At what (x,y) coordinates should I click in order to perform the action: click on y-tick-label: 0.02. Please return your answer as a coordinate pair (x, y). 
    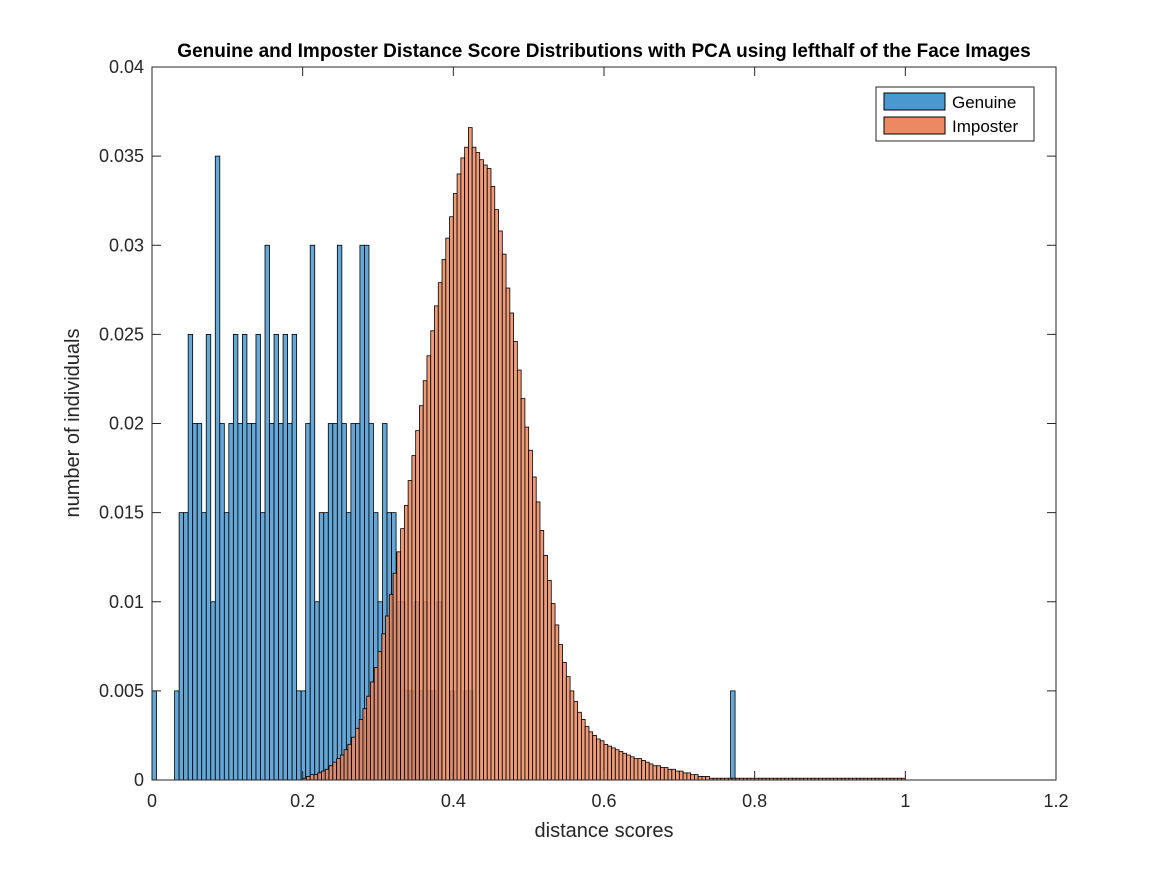
    Looking at the image, I should click on (126, 424).